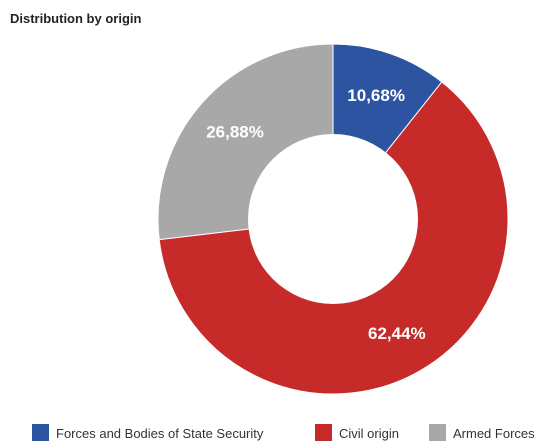 This screenshot has height=441, width=536. What do you see at coordinates (369, 433) in the screenshot?
I see `legend-label-civil-origin: Civil origin` at bounding box center [369, 433].